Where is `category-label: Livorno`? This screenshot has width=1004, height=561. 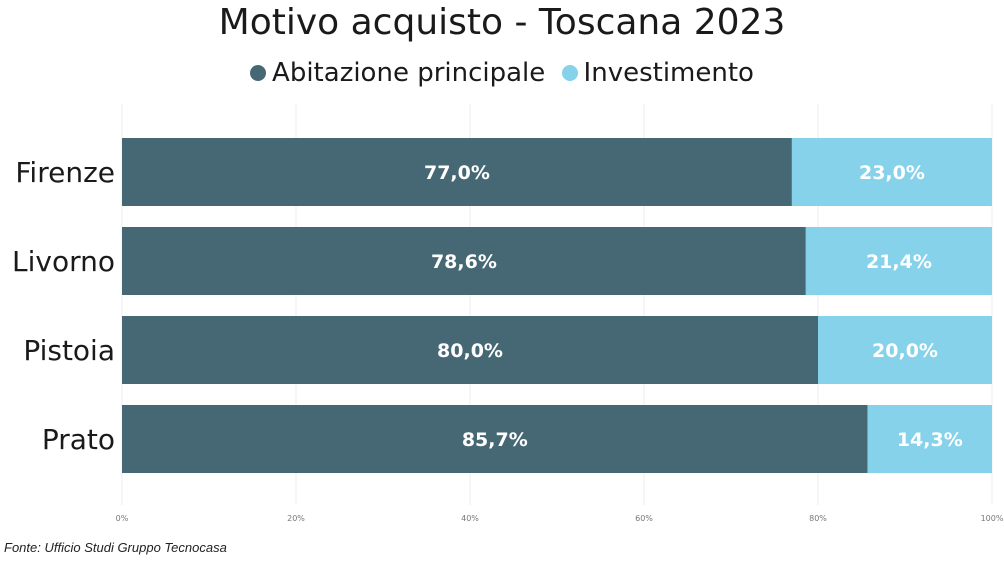 category-label: Livorno is located at coordinates (63, 261).